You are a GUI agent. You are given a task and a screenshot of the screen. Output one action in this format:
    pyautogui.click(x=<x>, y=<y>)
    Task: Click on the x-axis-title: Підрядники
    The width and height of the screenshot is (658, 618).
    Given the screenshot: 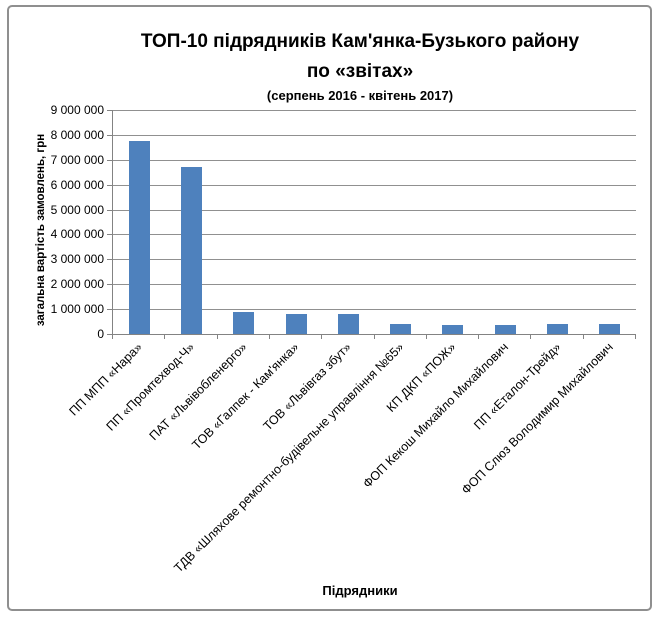 What is the action you would take?
    pyautogui.click(x=360, y=590)
    